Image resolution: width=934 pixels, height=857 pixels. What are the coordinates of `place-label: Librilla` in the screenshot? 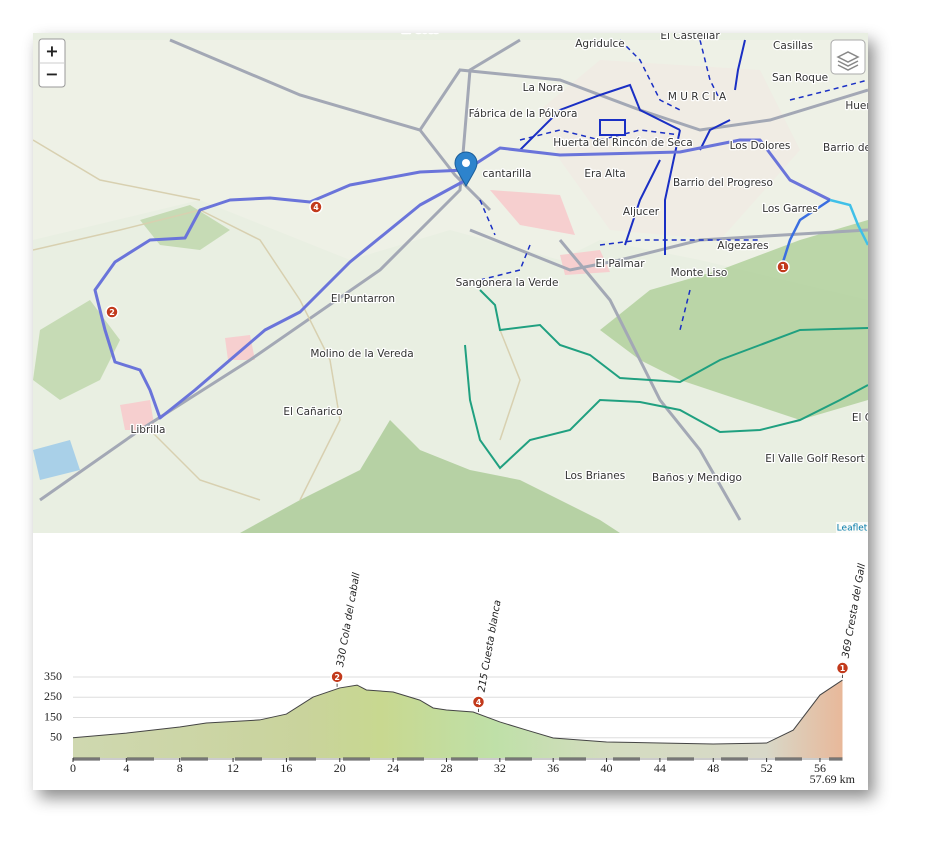 It's located at (148, 430).